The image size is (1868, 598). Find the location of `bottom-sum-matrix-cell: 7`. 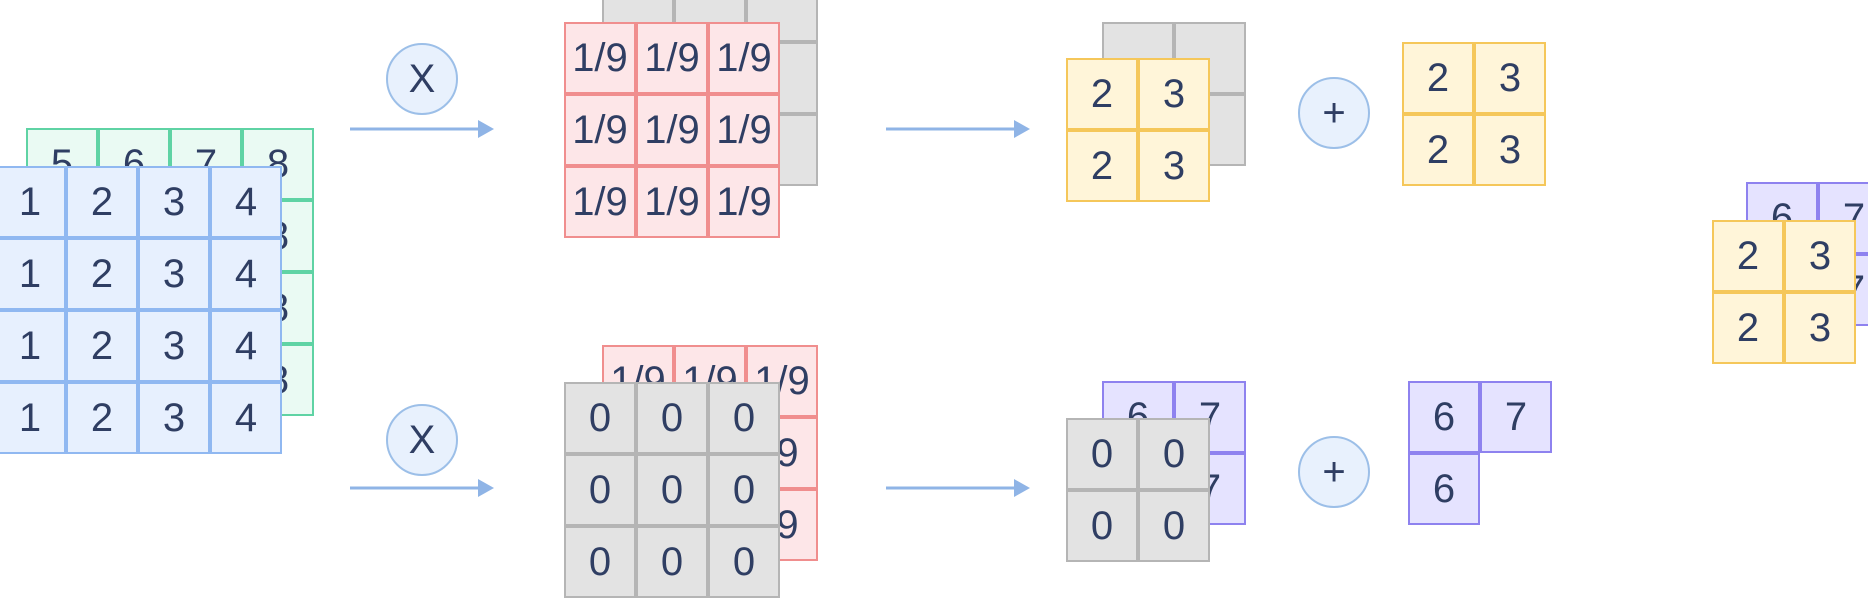

bottom-sum-matrix-cell: 7 is located at coordinates (1516, 417).